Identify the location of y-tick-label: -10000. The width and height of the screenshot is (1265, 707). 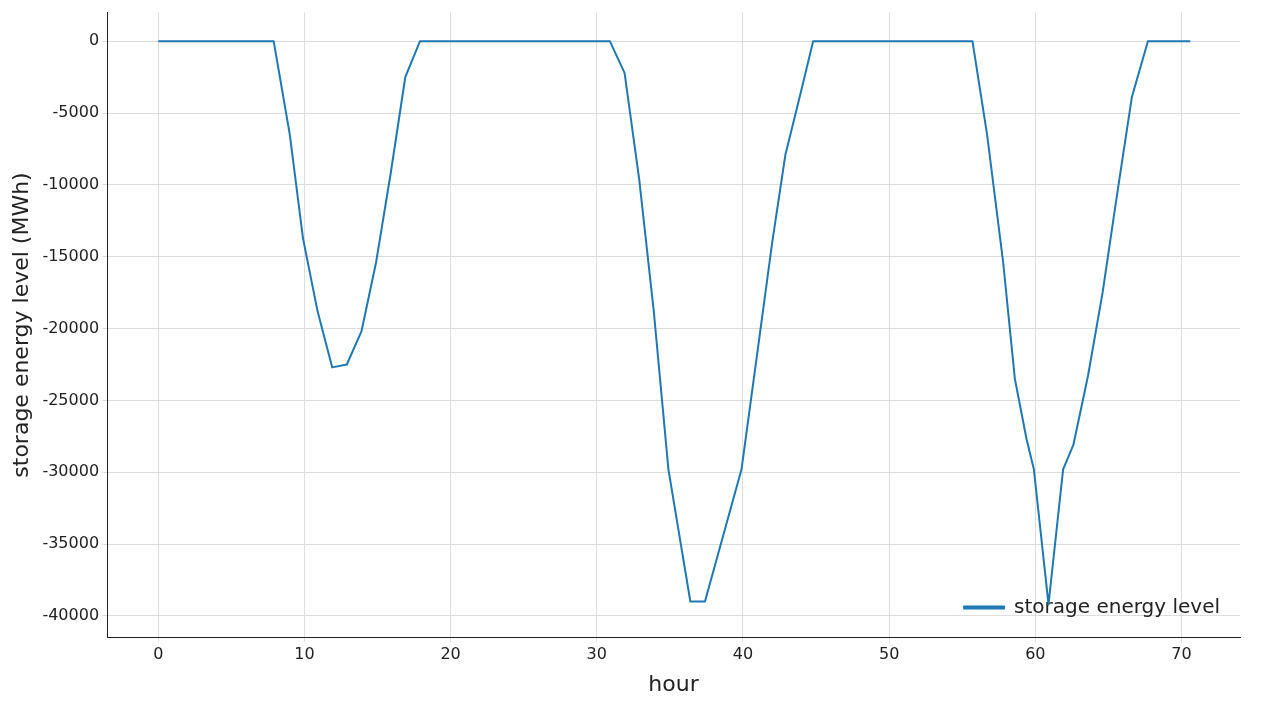
(71, 184).